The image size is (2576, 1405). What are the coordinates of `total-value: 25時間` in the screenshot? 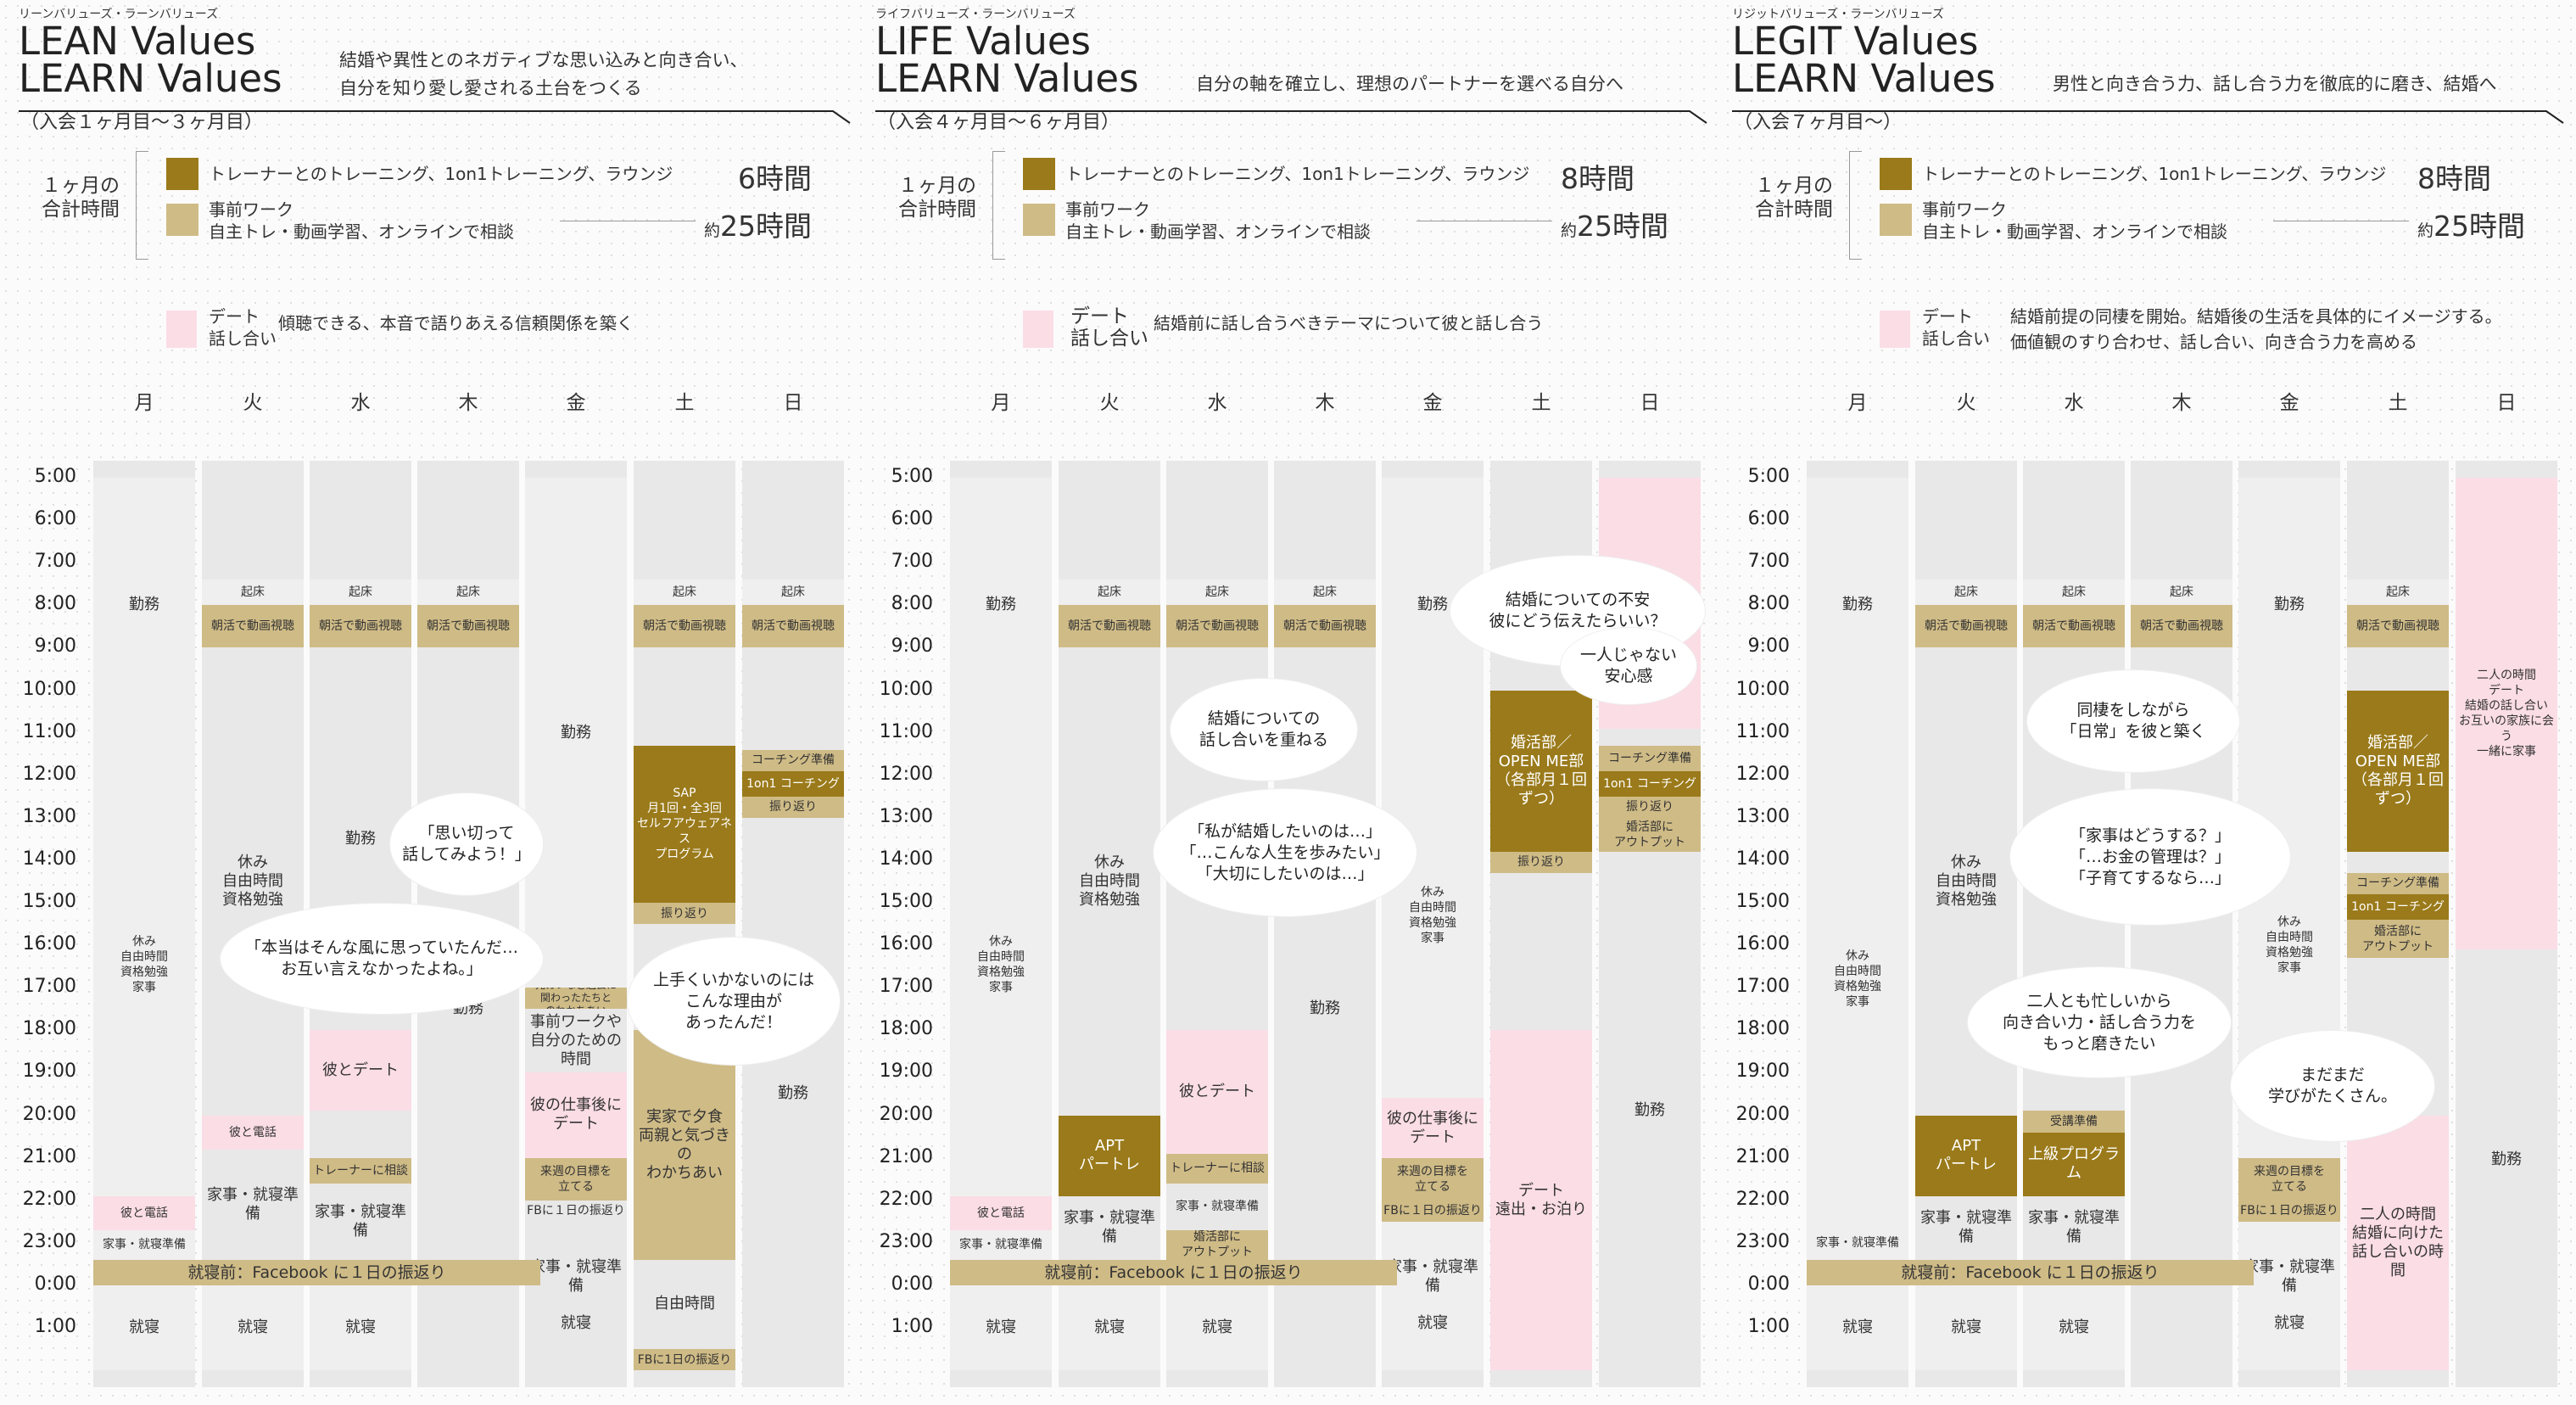 It's located at (1623, 226).